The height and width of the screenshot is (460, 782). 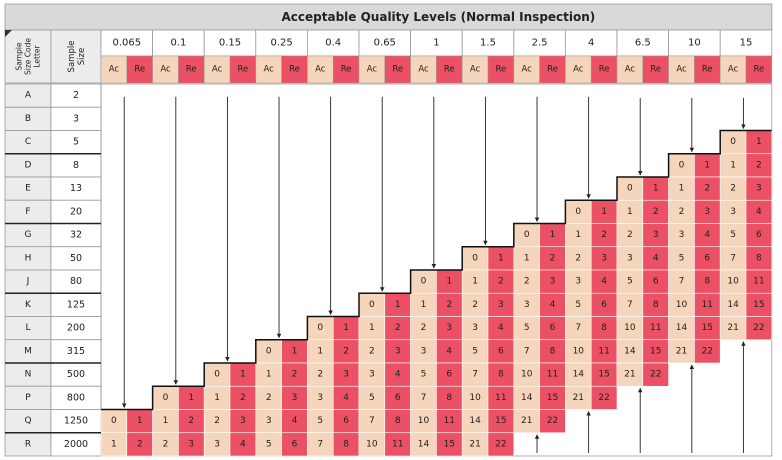 What do you see at coordinates (19, 56) in the screenshot?
I see `header-code-label-line: Sample` at bounding box center [19, 56].